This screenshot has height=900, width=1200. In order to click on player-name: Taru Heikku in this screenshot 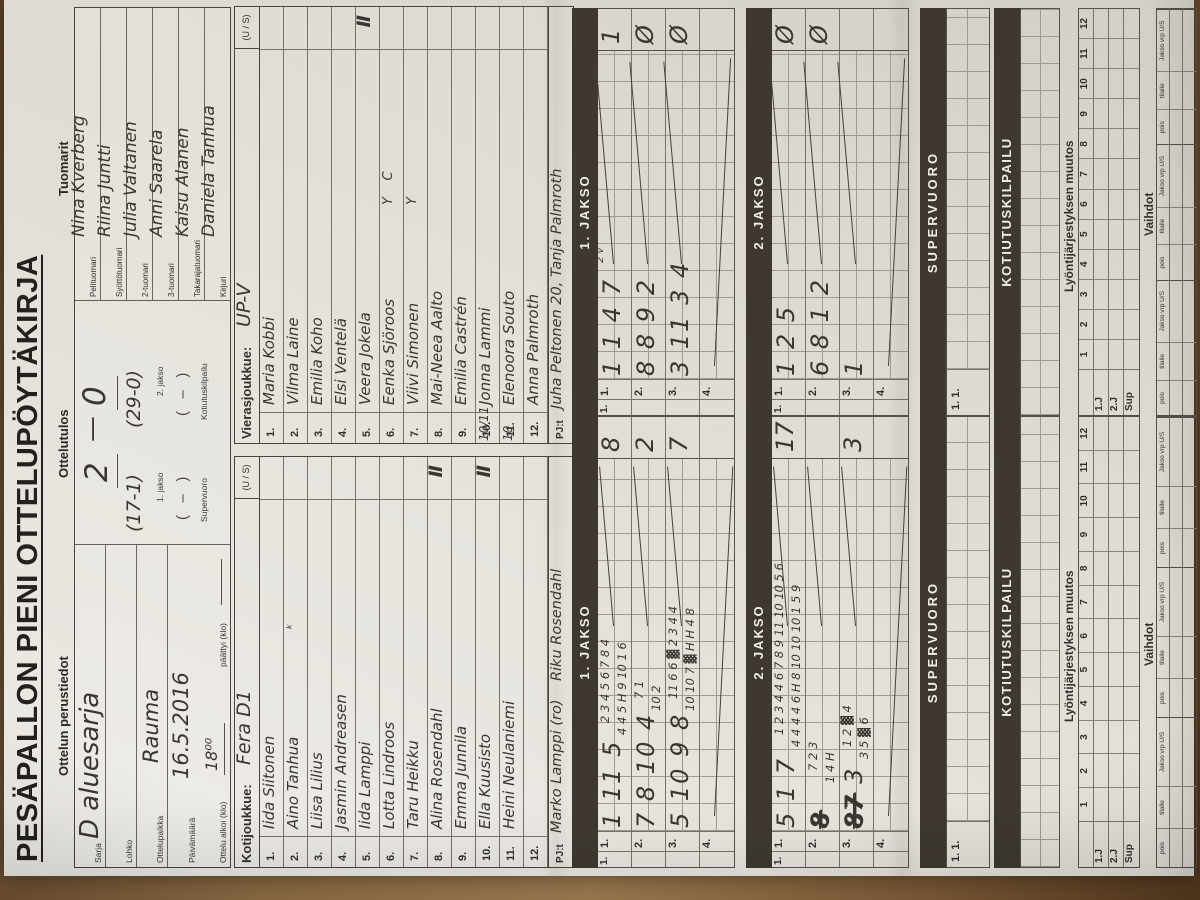, I will do `click(413, 784)`.